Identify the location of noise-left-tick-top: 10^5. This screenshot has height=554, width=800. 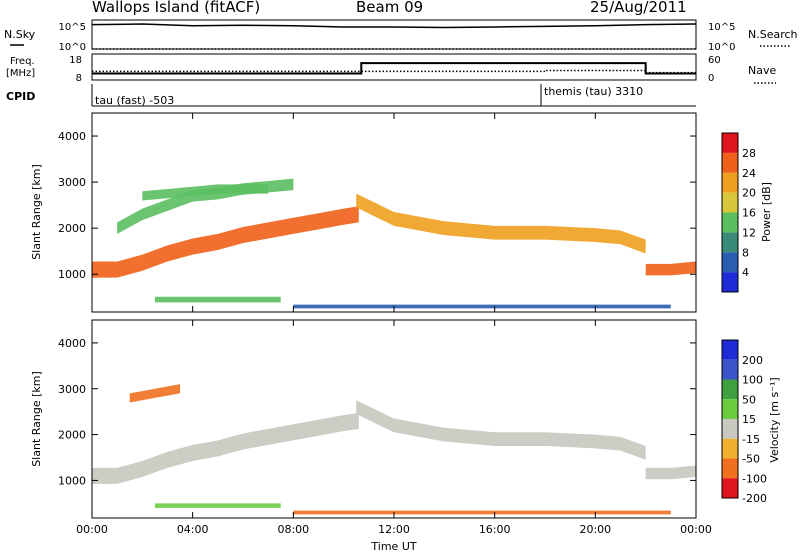
(72, 27).